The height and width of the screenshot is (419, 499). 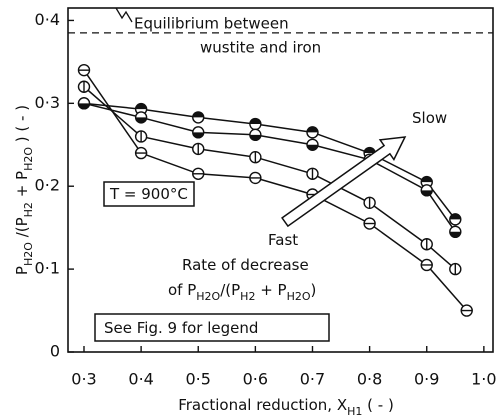 I want to click on temperature-box, so click(x=149, y=194).